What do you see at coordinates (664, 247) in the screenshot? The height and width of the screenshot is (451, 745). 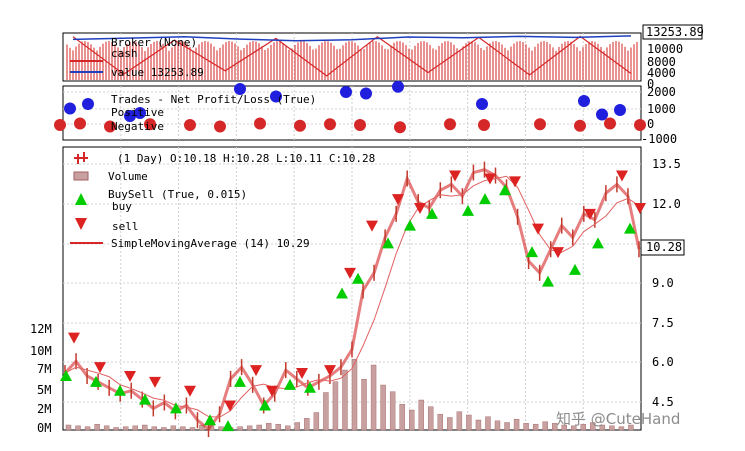 I see `last-price-value: 10.28` at bounding box center [664, 247].